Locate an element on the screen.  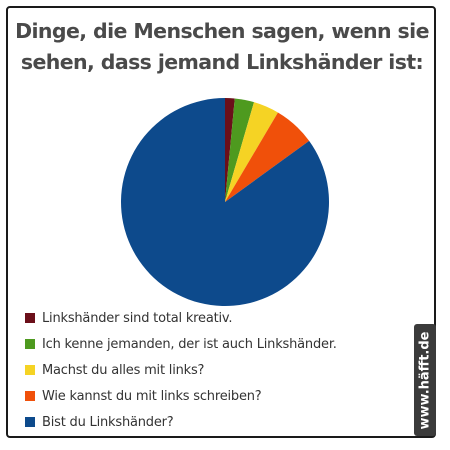
legend-label: Wie kannst du mit links schreiben? is located at coordinates (152, 396).